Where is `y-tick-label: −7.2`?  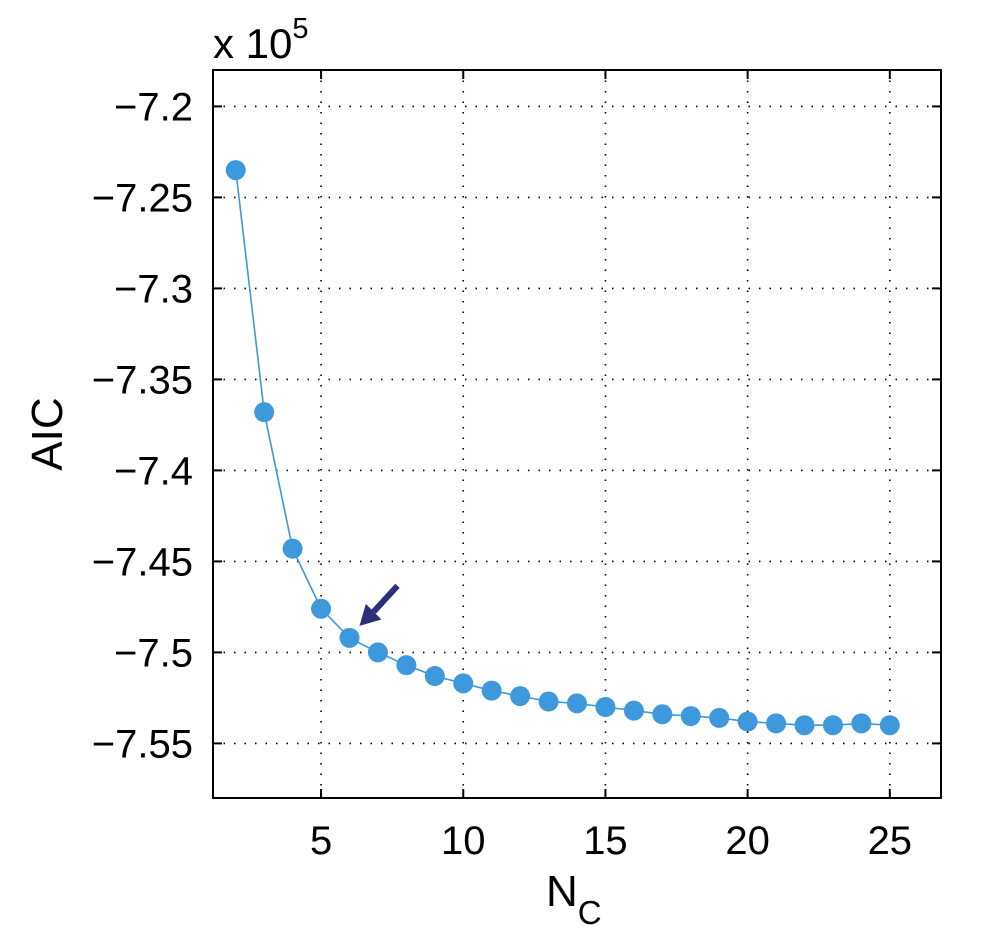
y-tick-label: −7.2 is located at coordinates (153, 107).